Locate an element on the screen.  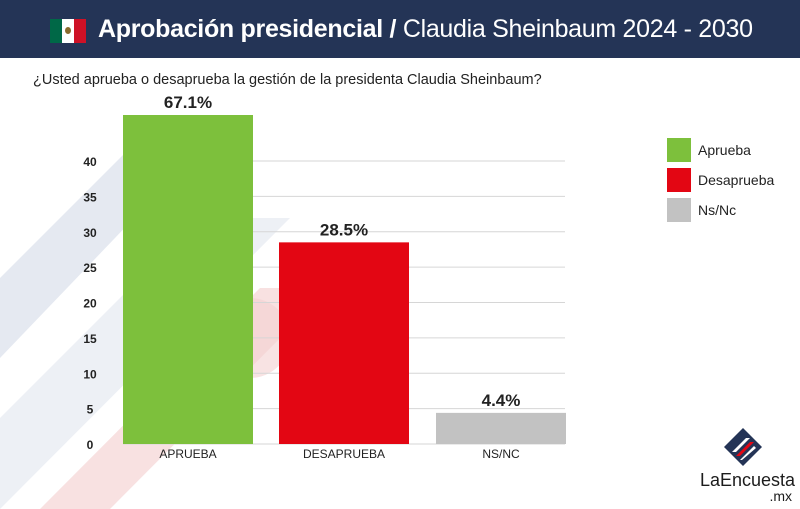
bar-aprueba is located at coordinates (188, 279).